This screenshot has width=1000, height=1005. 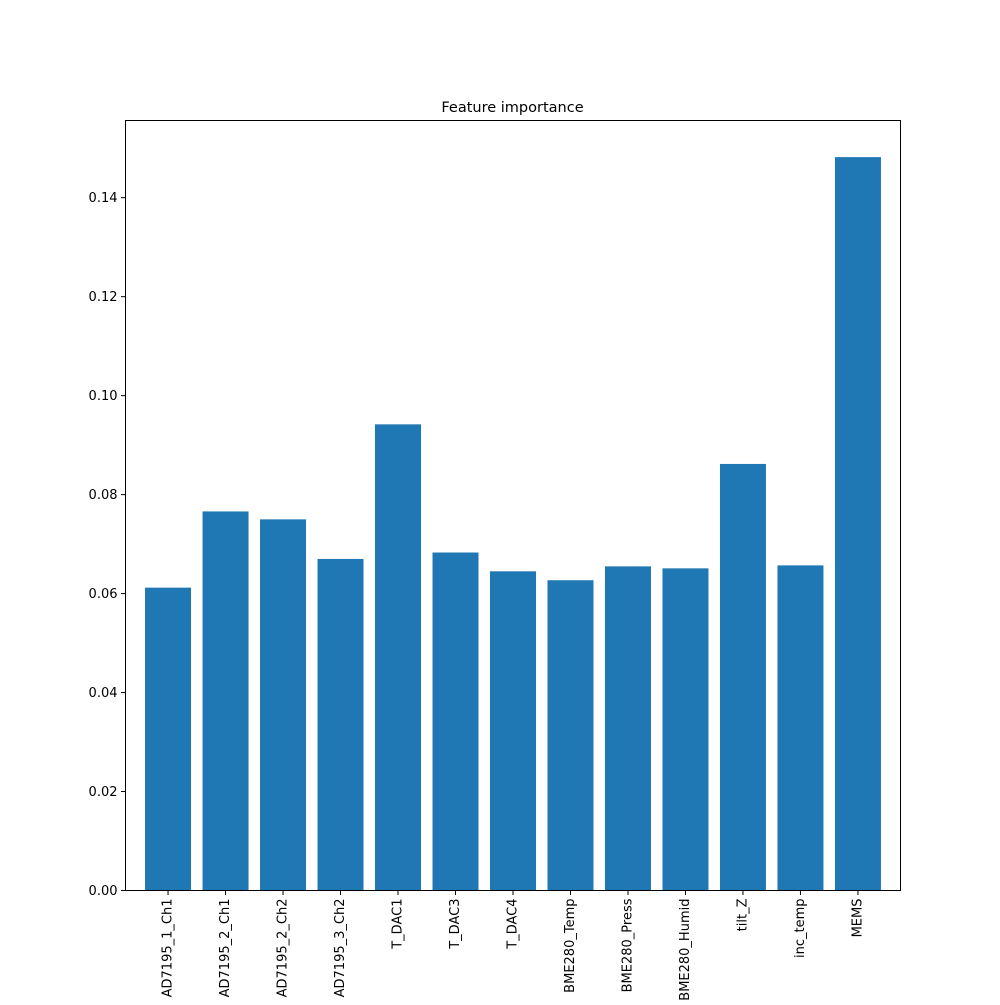 I want to click on bar-bme280-press, so click(x=627, y=728).